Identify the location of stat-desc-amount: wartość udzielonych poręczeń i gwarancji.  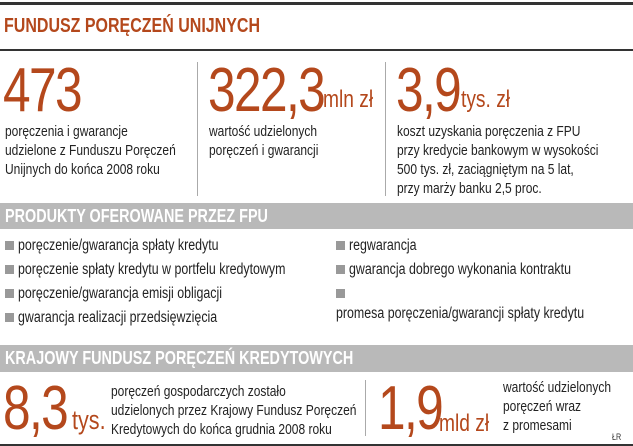
(264, 141).